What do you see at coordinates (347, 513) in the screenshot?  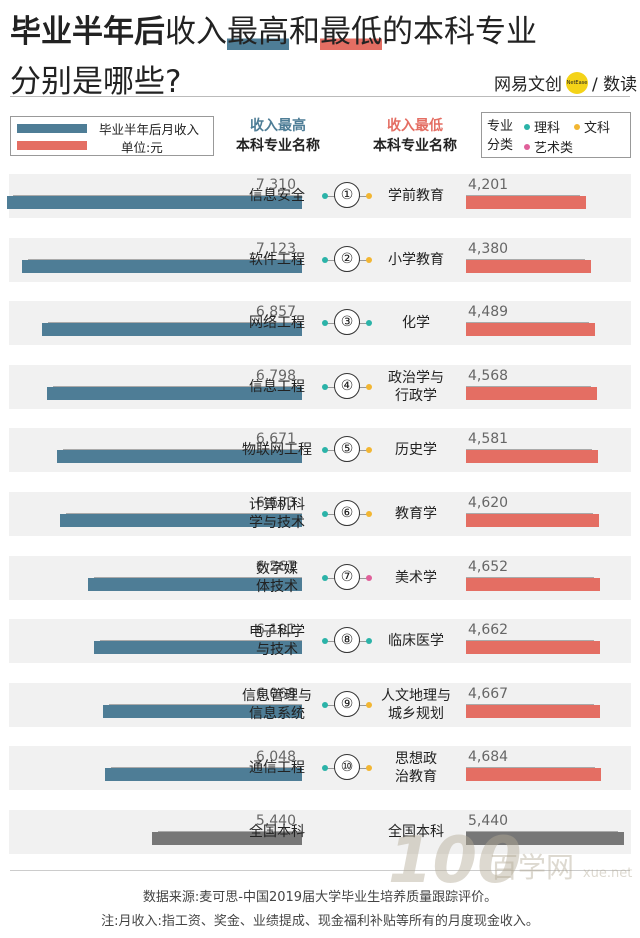 I see `rank-badge: ⑥` at bounding box center [347, 513].